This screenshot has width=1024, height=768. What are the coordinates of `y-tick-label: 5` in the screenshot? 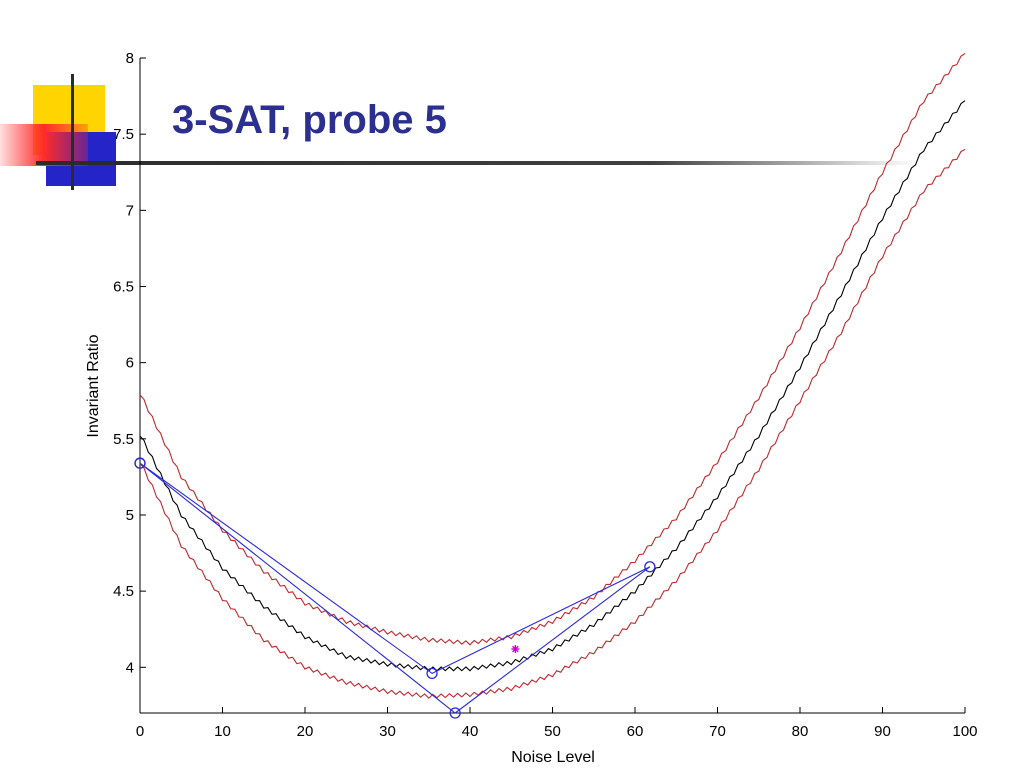 It's located at (130, 515).